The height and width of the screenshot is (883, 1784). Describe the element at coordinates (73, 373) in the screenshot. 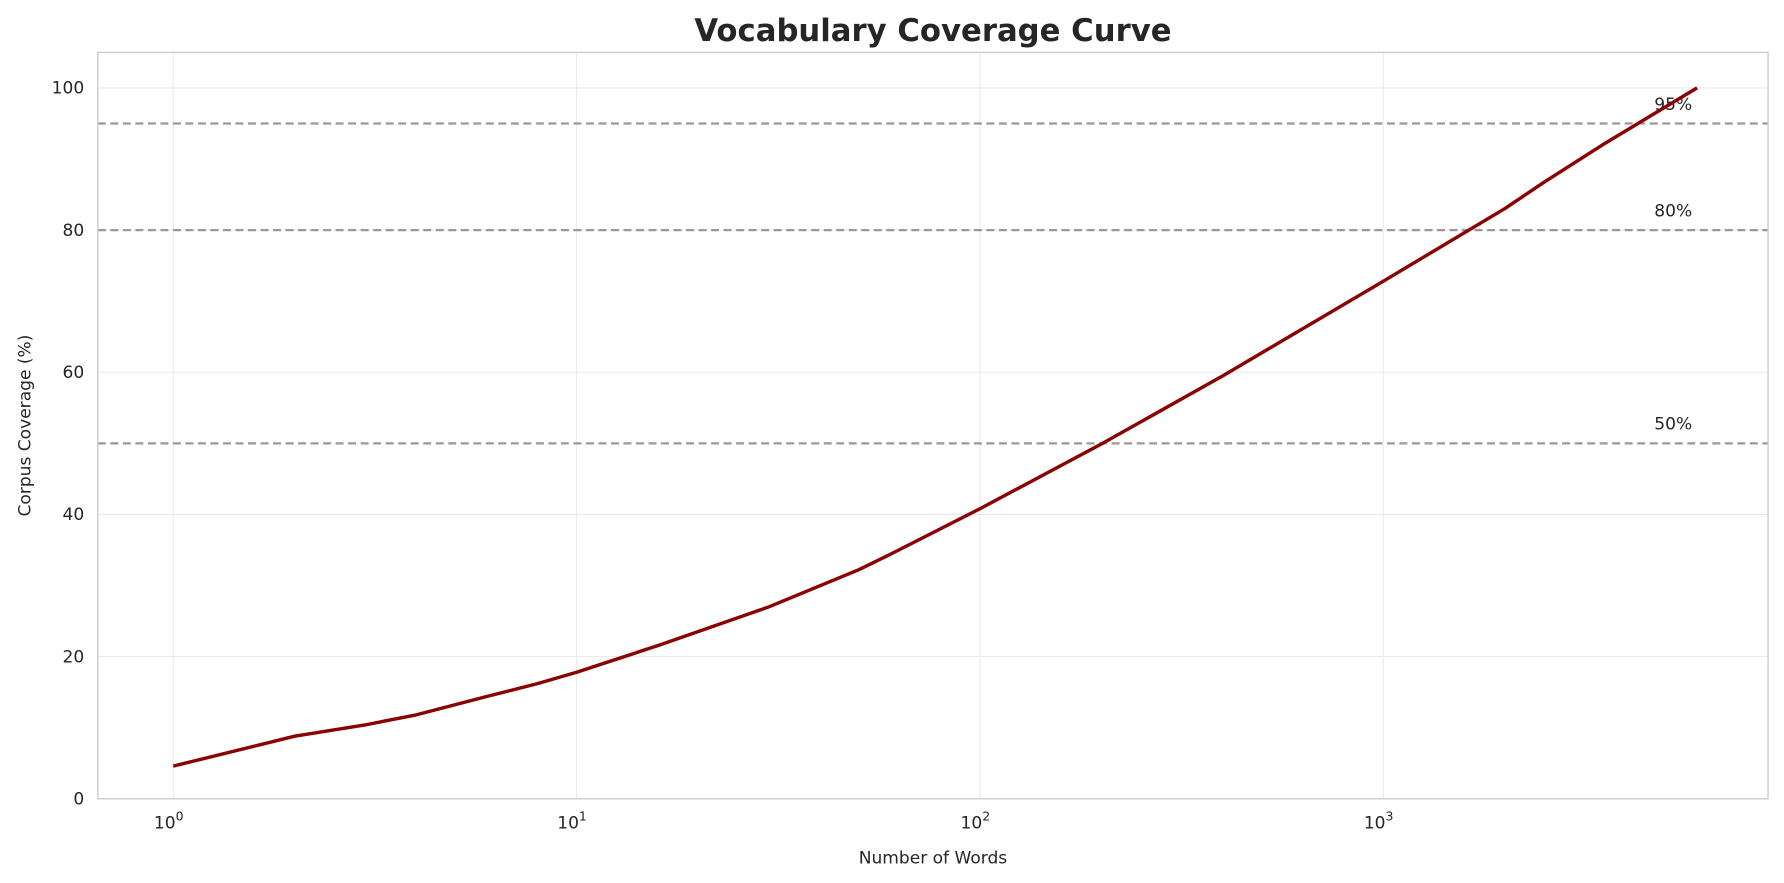

I see `y-tick-label: 60` at that location.